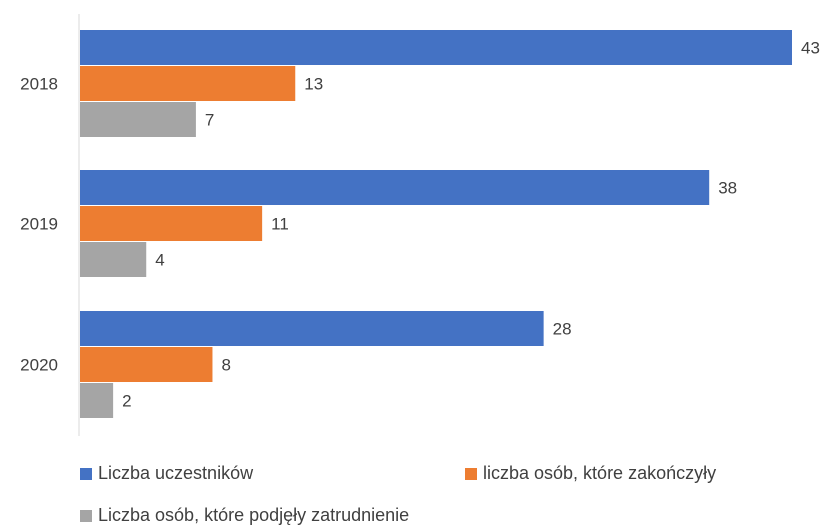 The image size is (827, 526). I want to click on category-ticks-layer: 2018 2019 2020, so click(39, 225).